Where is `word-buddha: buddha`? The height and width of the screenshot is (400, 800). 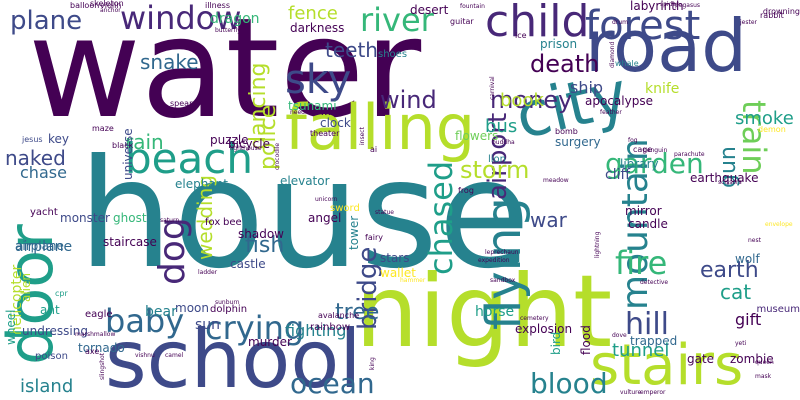 word-buddha: buddha is located at coordinates (503, 142).